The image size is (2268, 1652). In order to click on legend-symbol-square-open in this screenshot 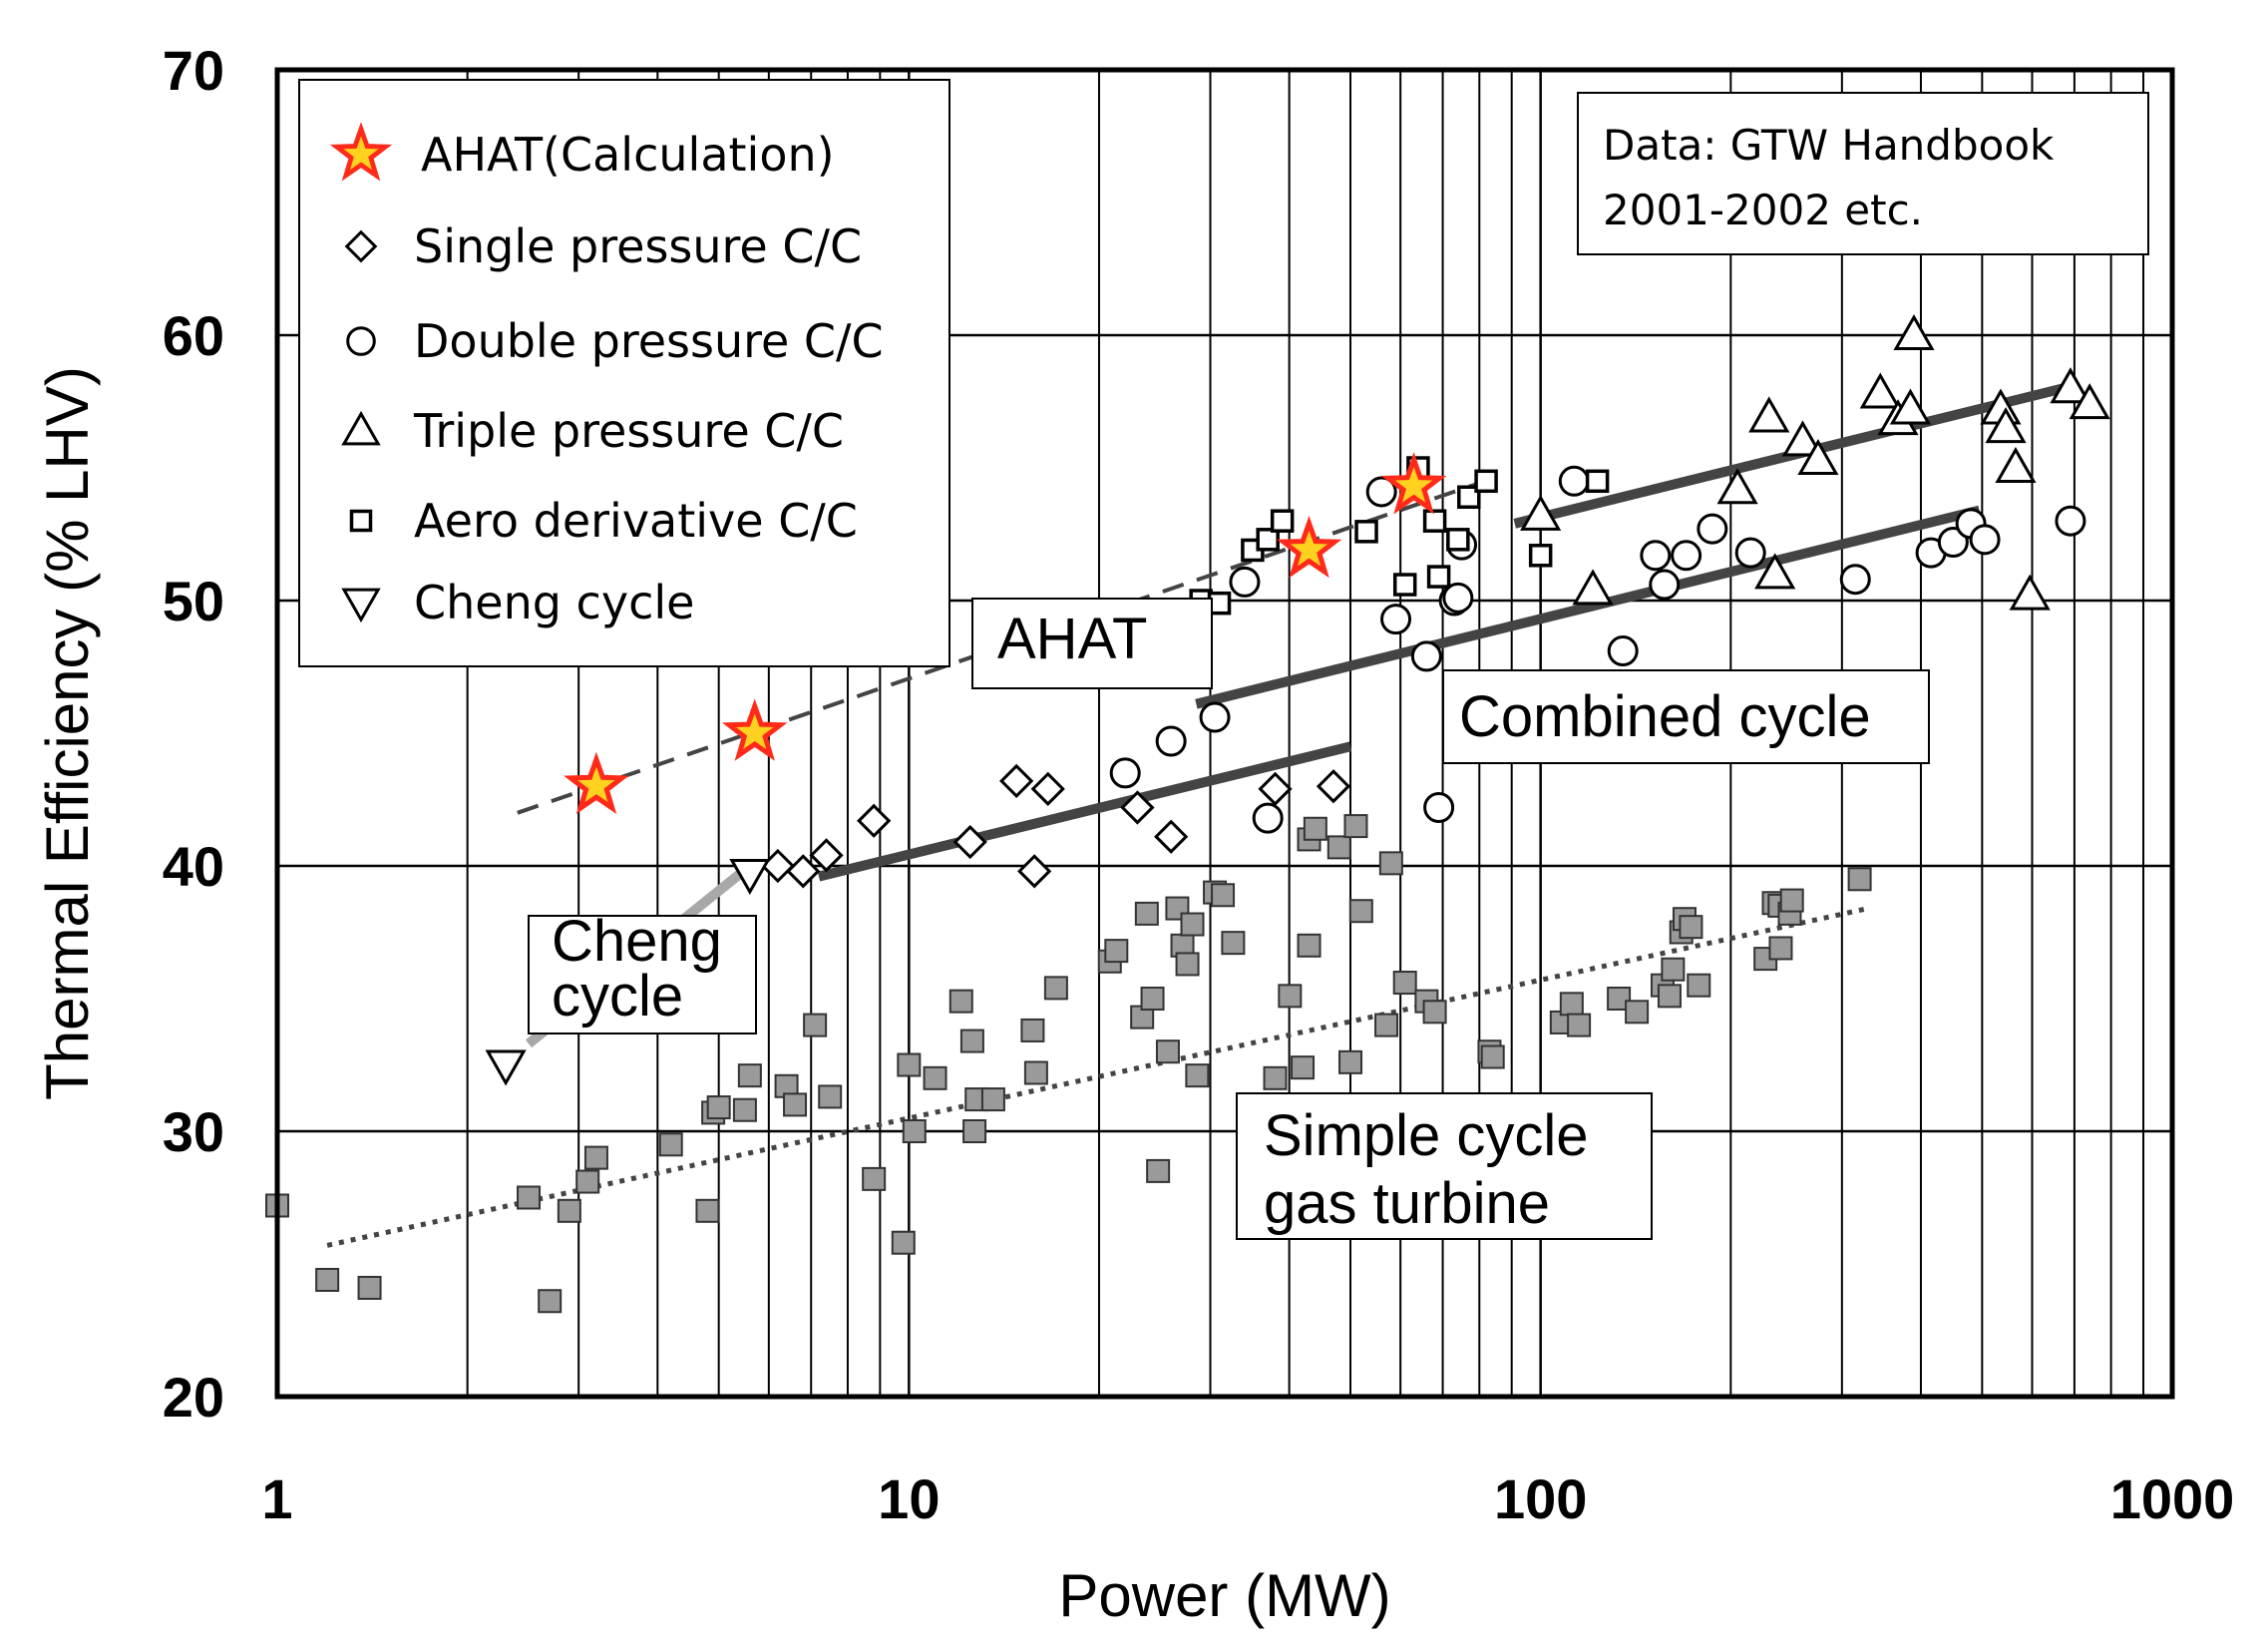, I will do `click(361, 521)`.